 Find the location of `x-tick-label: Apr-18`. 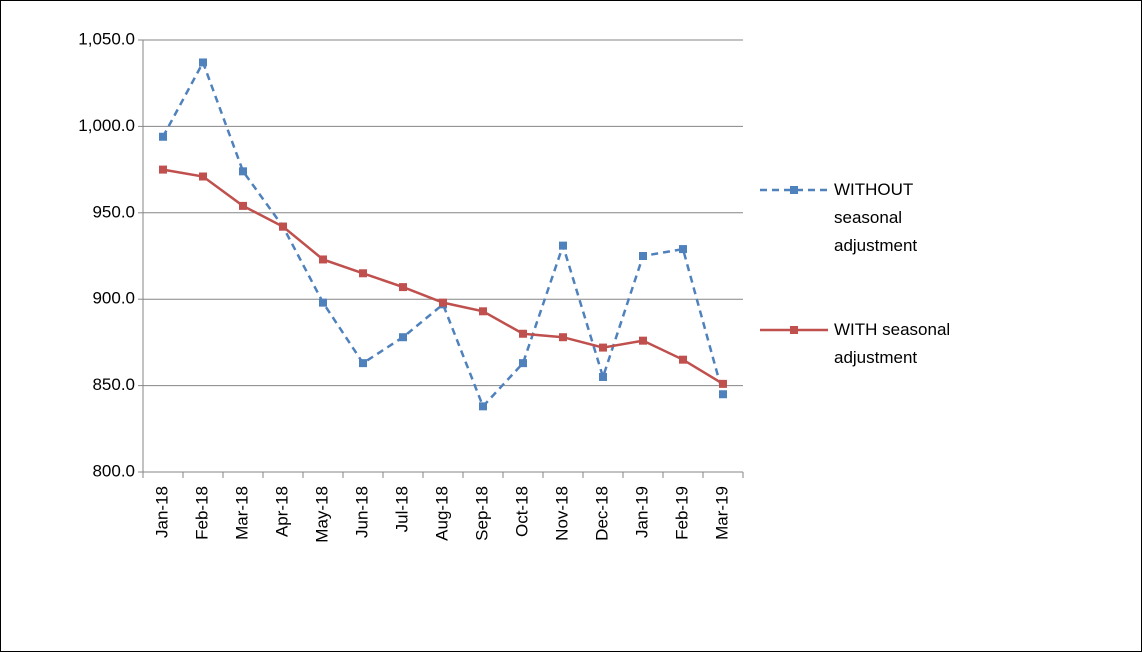

x-tick-label: Apr-18 is located at coordinates (281, 511).